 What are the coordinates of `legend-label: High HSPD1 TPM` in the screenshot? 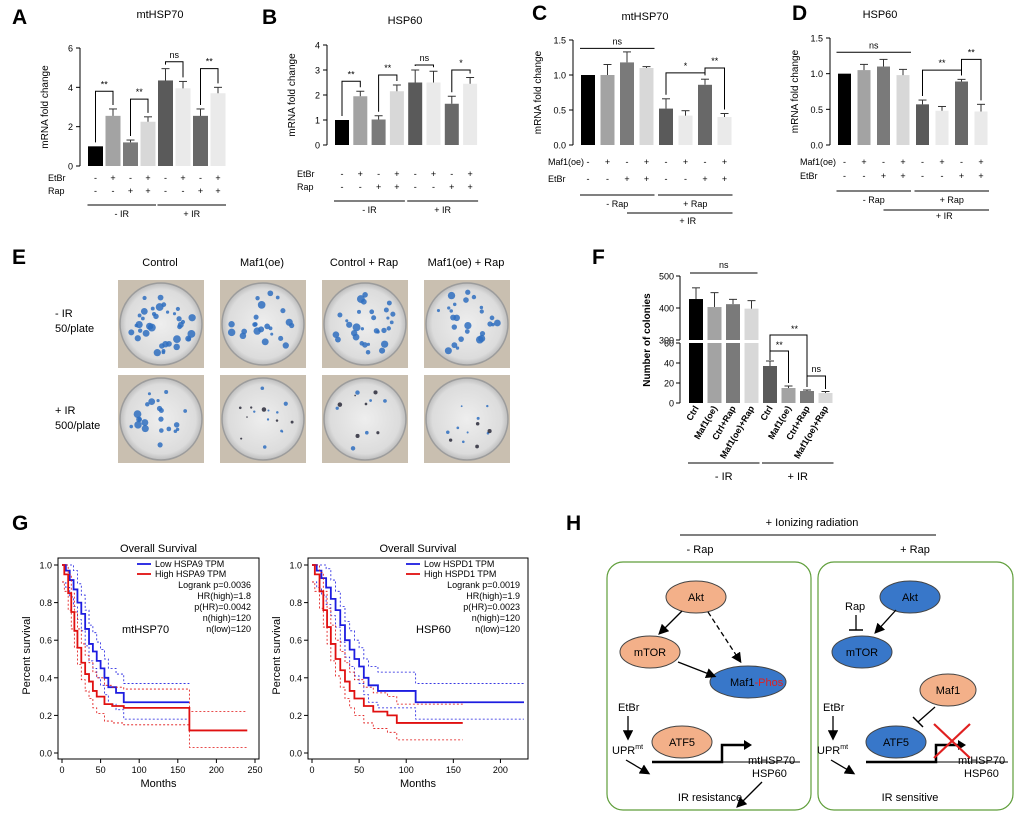 It's located at (460, 574).